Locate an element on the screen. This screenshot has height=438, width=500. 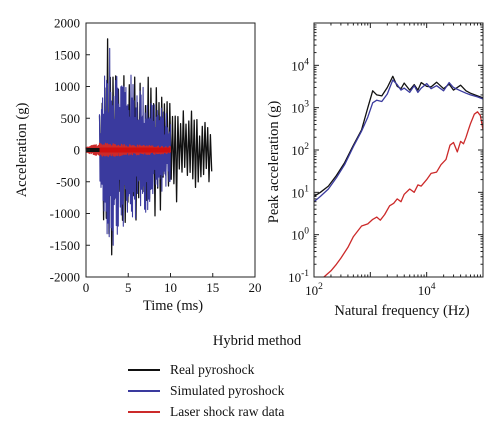
x-tick-label: 5 is located at coordinates (128, 287).